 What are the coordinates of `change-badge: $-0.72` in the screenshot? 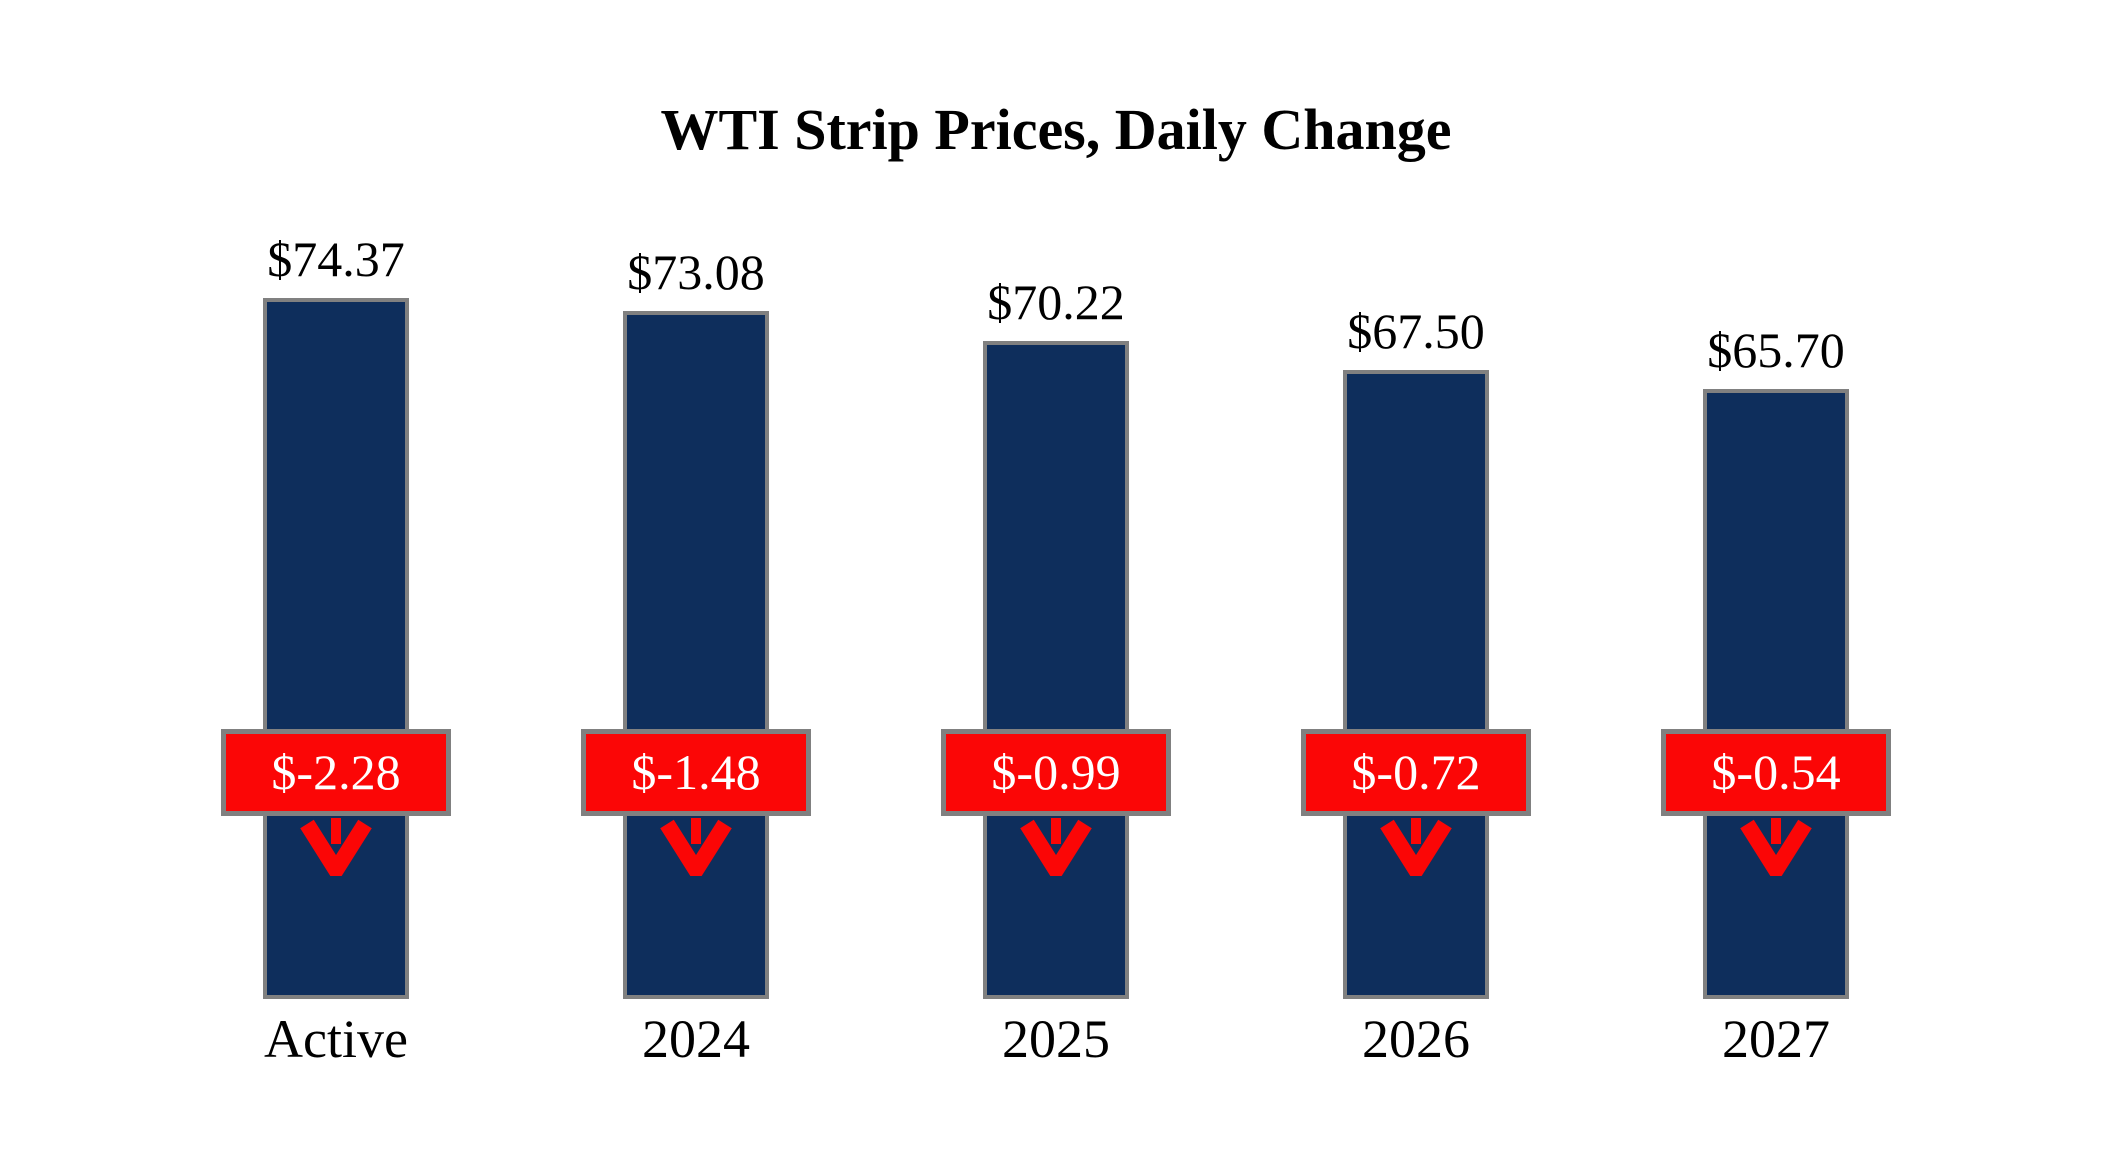 It's located at (1416, 772).